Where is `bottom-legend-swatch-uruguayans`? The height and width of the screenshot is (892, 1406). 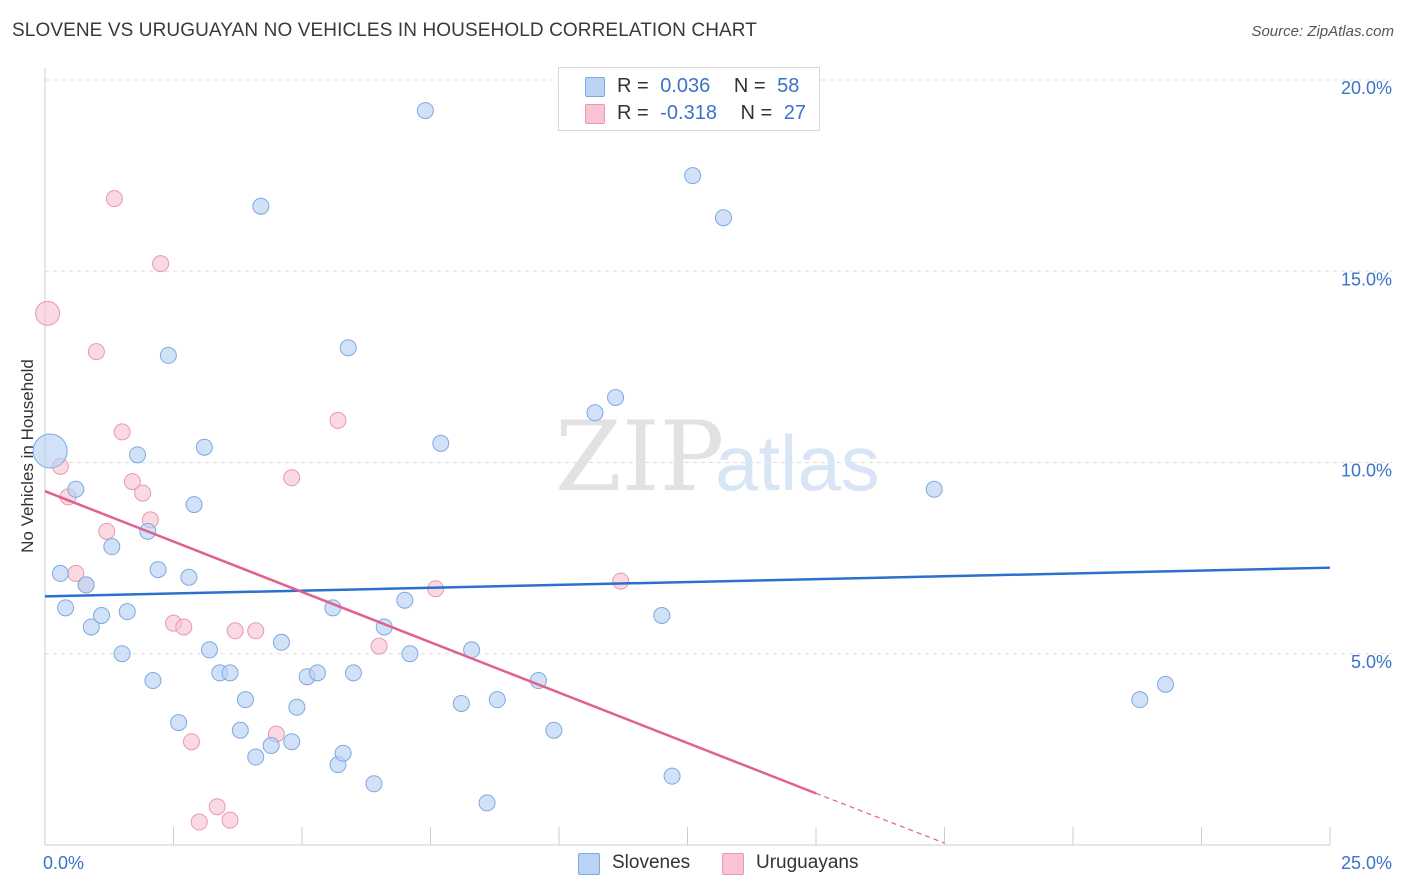
bottom-legend-swatch-uruguayans is located at coordinates (733, 864).